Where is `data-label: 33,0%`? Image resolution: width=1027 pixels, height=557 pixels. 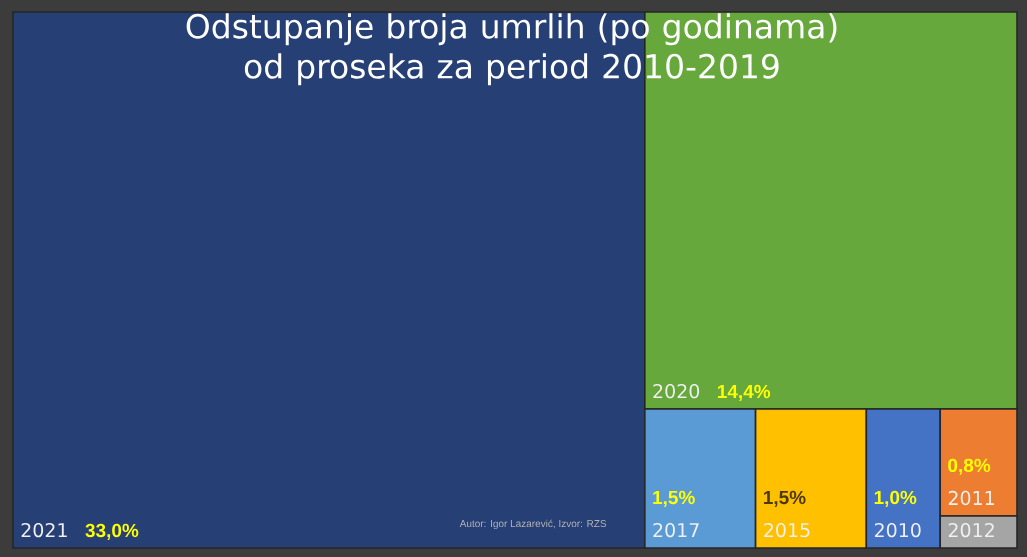
data-label: 33,0% is located at coordinates (112, 531).